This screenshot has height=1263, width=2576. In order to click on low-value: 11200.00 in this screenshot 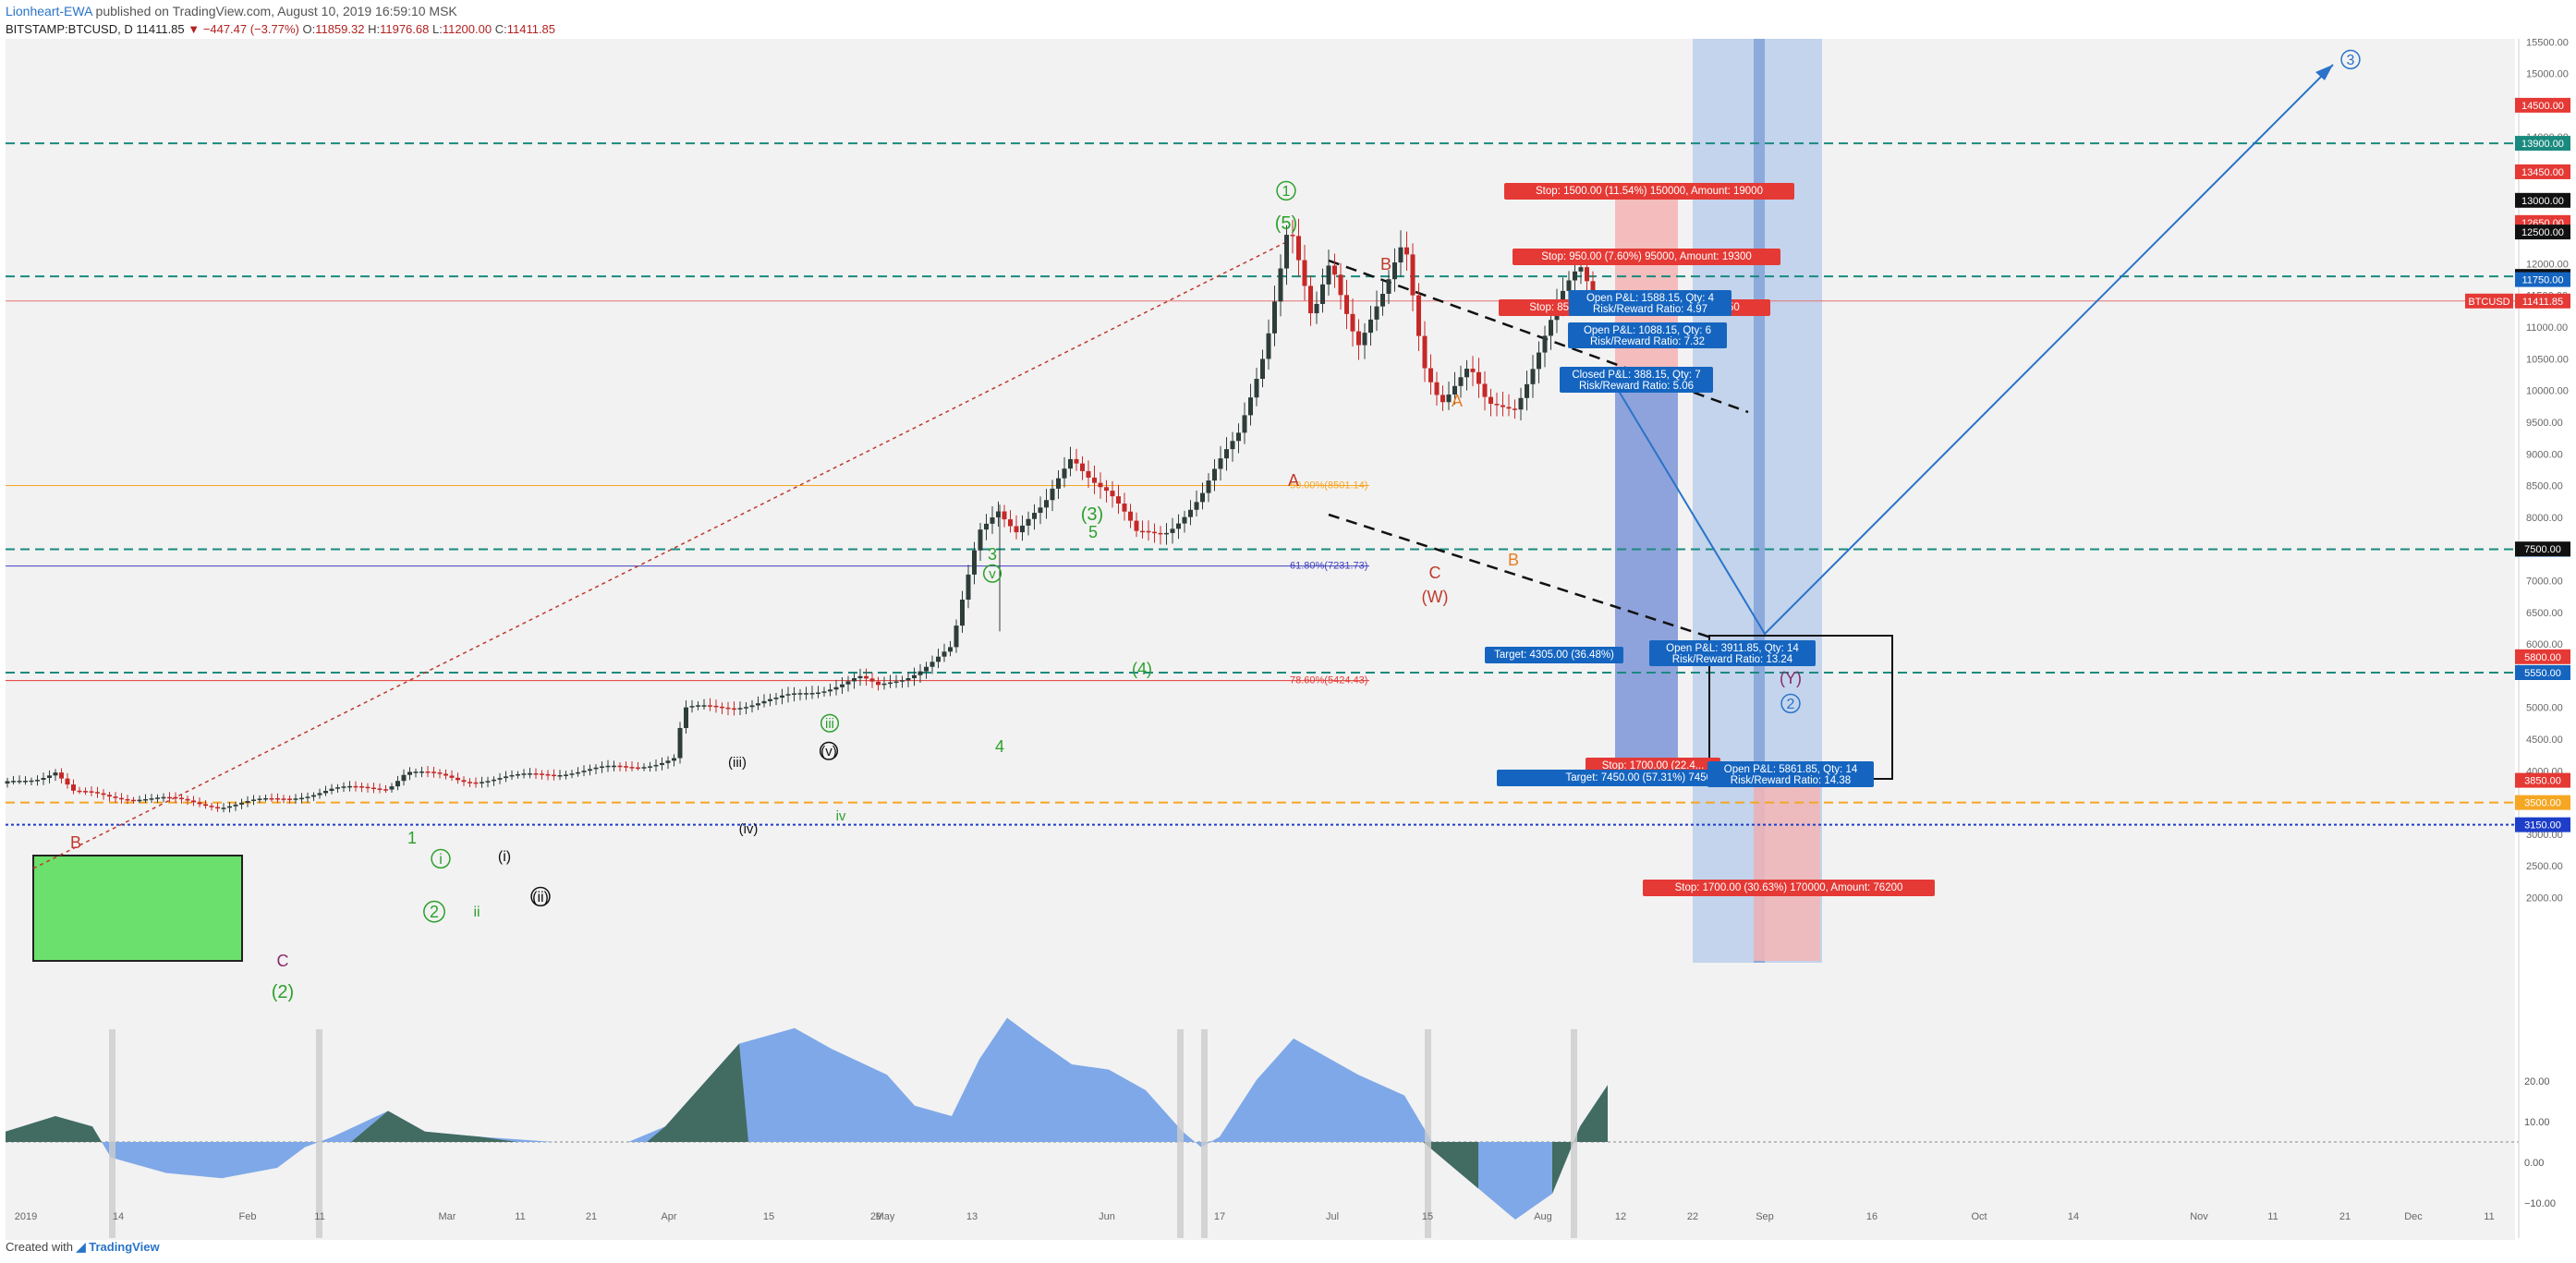, I will do `click(467, 29)`.